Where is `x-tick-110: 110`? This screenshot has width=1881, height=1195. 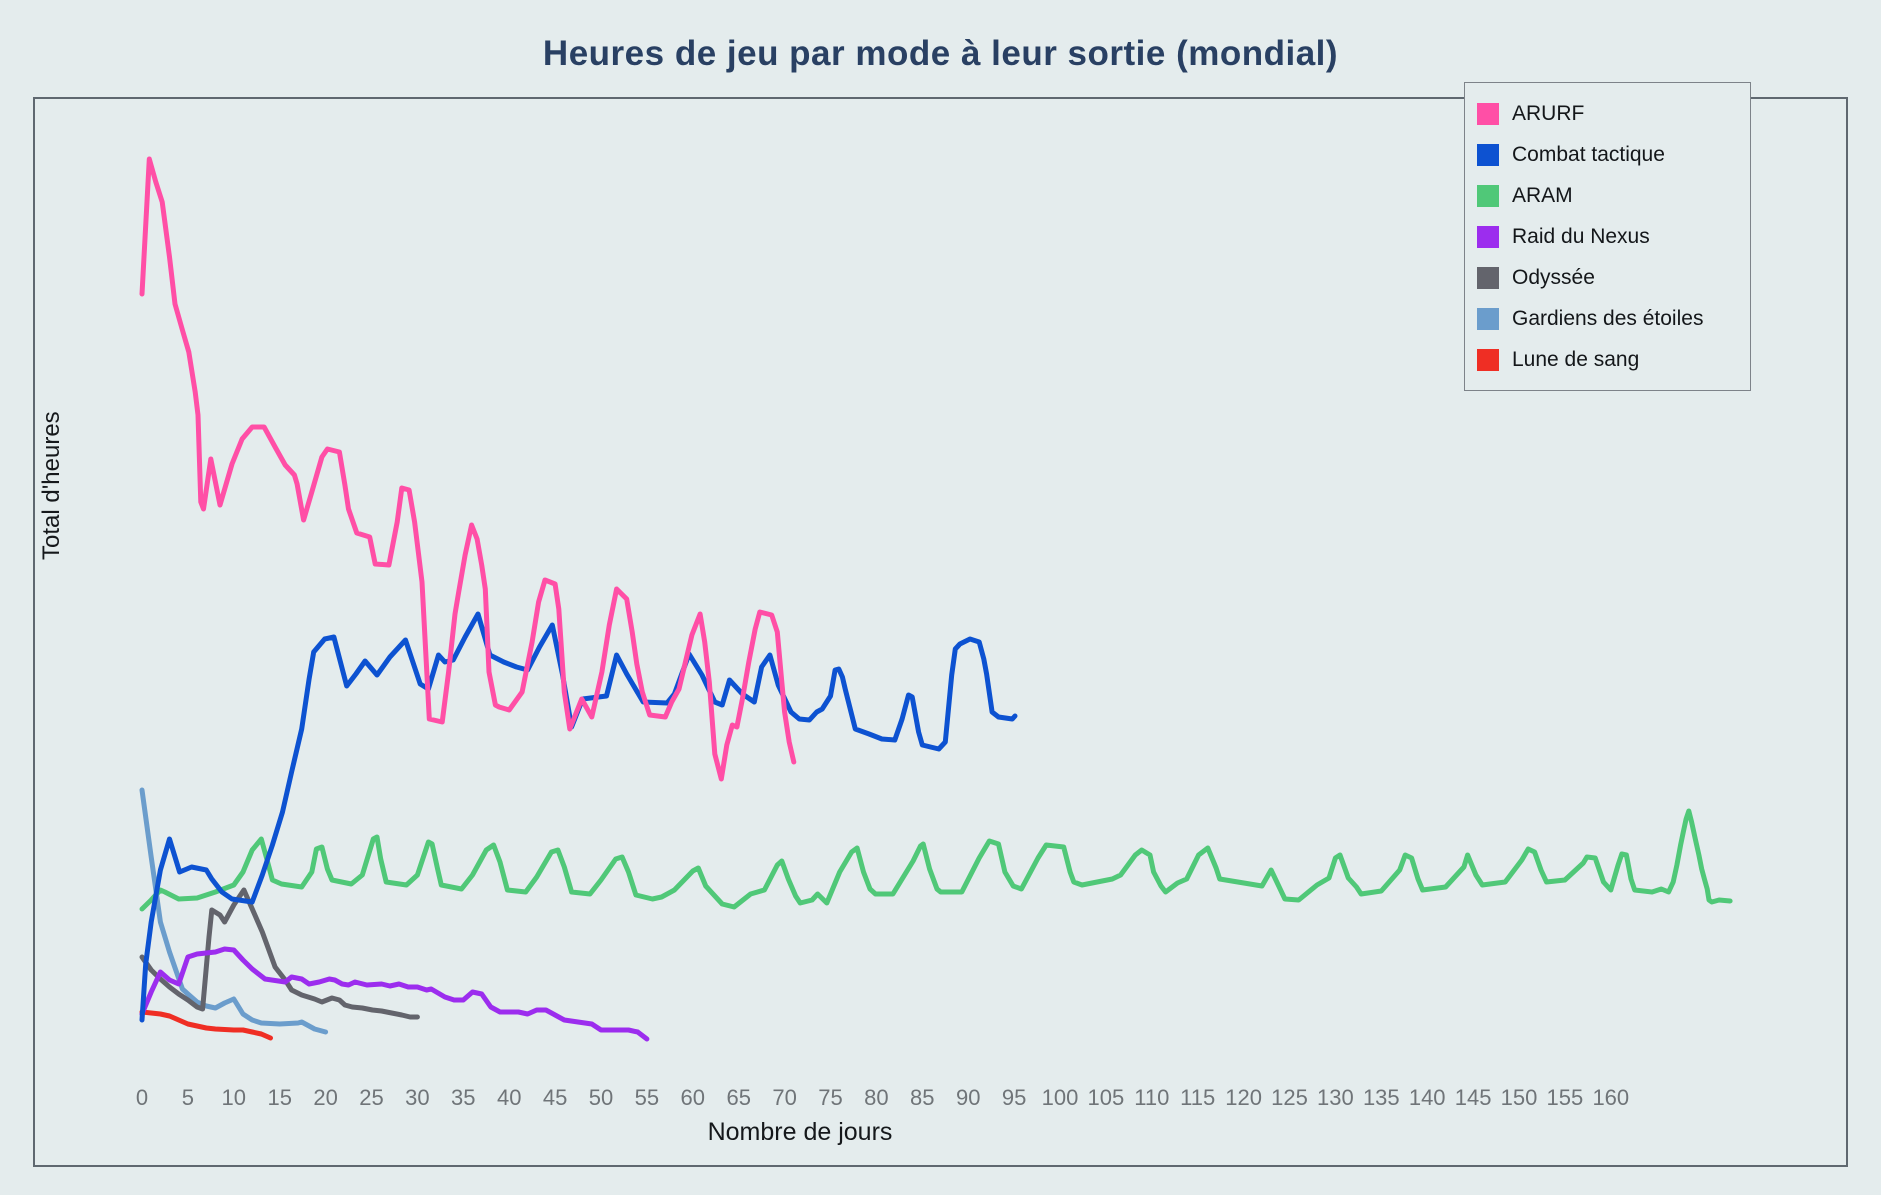
x-tick-110: 110 is located at coordinates (1151, 1097).